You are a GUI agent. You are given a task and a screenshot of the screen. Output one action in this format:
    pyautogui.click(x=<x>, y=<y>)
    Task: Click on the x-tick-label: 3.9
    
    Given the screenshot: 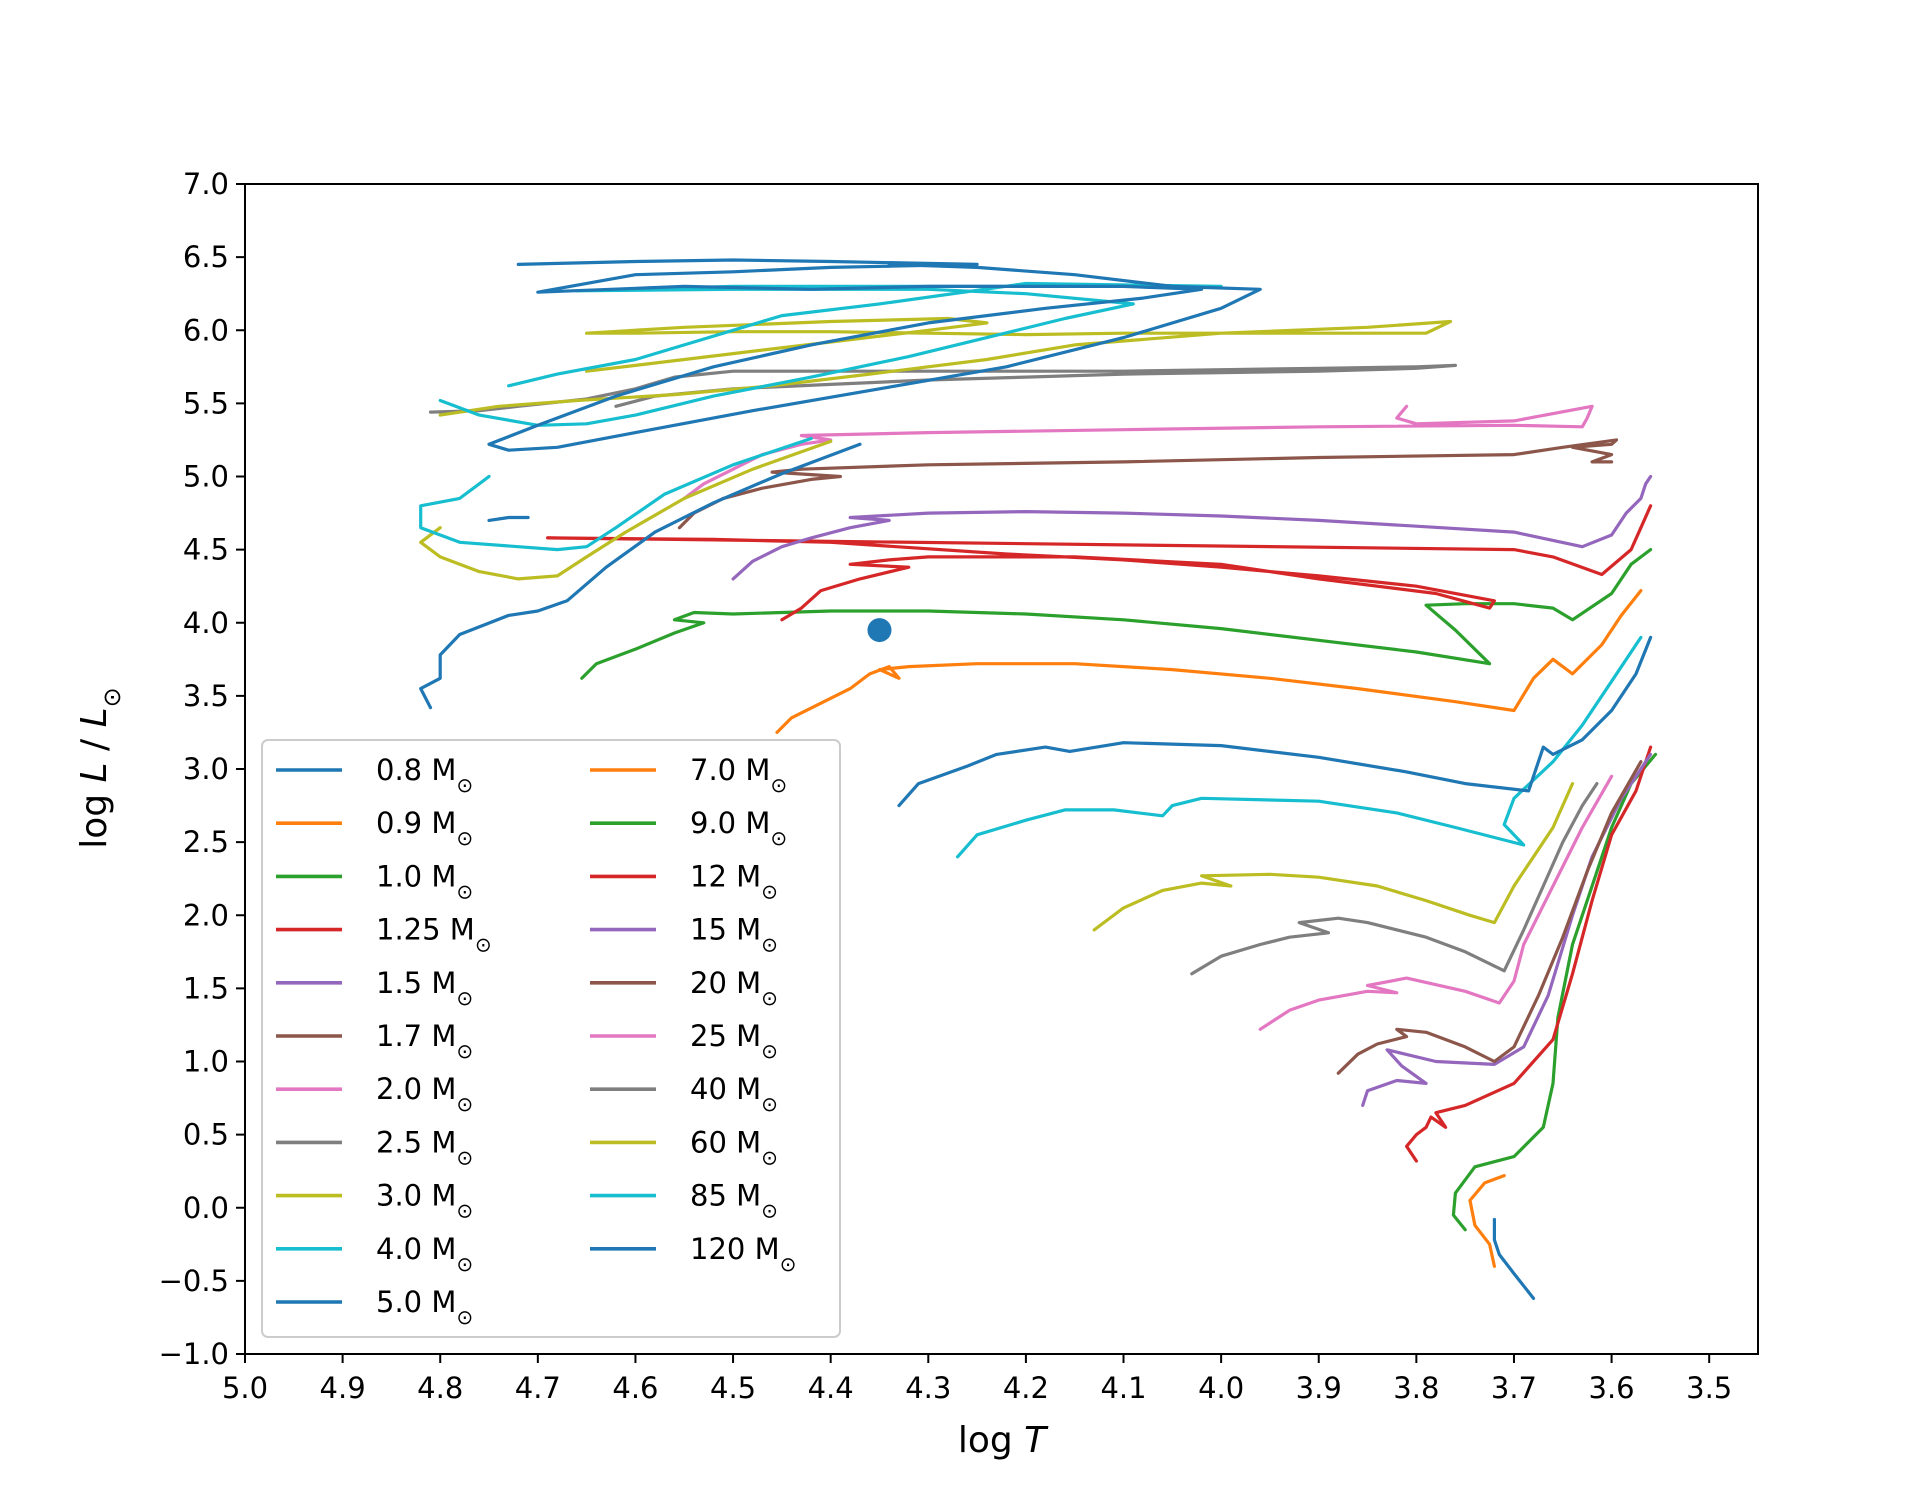 What is the action you would take?
    pyautogui.click(x=1319, y=1388)
    